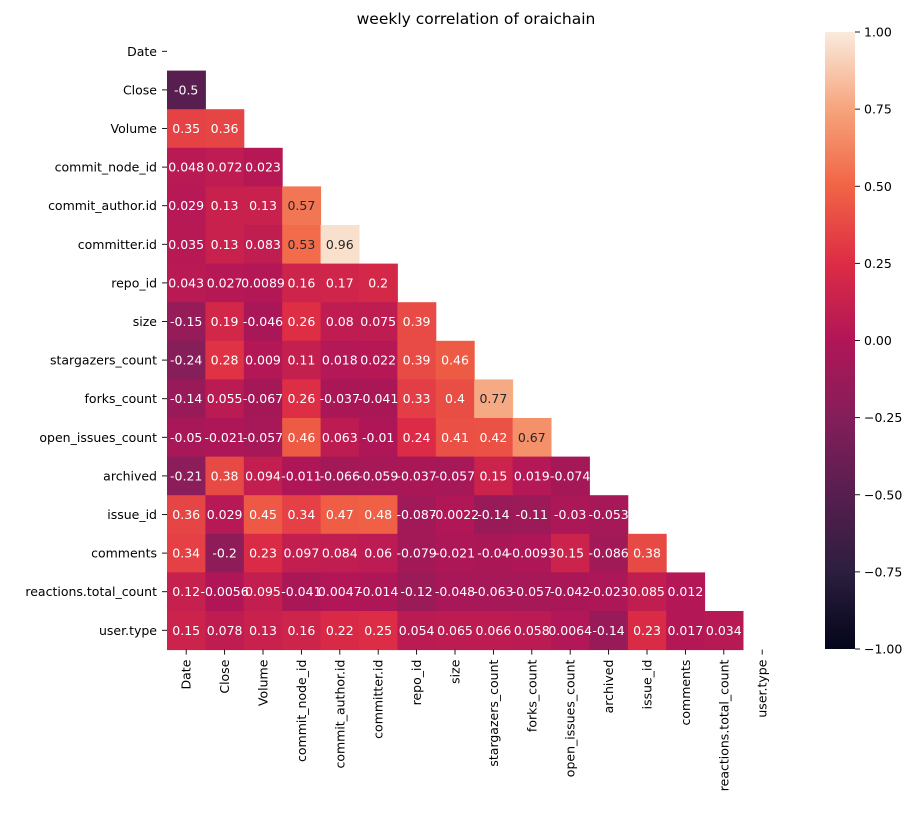  I want to click on y-tick-label: reactions.total_count, so click(91, 591).